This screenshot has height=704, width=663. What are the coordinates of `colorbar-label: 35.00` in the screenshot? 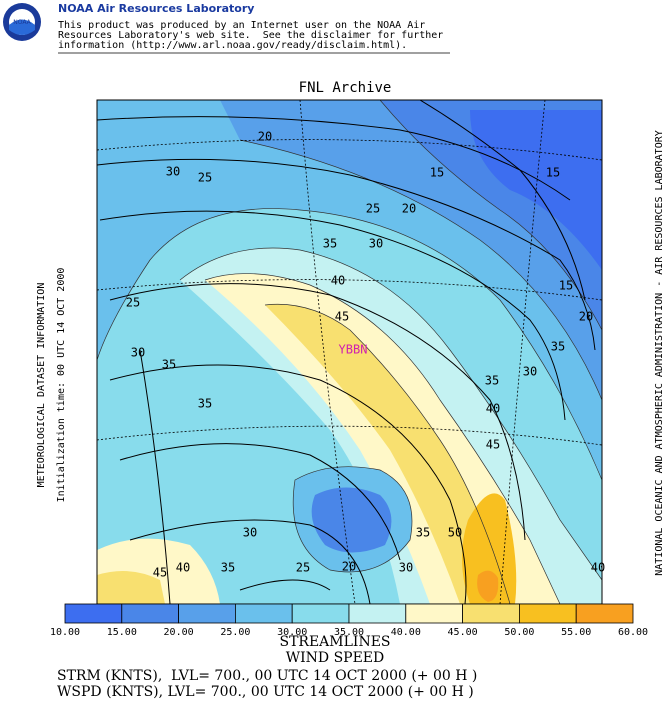 It's located at (349, 632).